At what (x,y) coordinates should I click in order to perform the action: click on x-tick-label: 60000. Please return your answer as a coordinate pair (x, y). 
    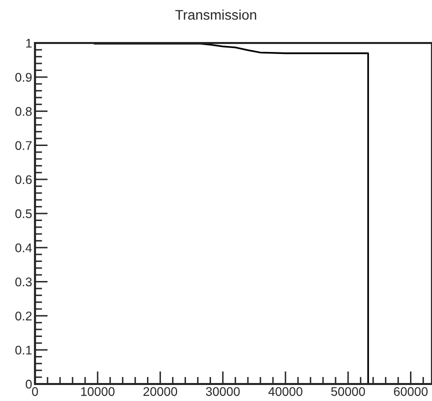
    Looking at the image, I should click on (411, 391).